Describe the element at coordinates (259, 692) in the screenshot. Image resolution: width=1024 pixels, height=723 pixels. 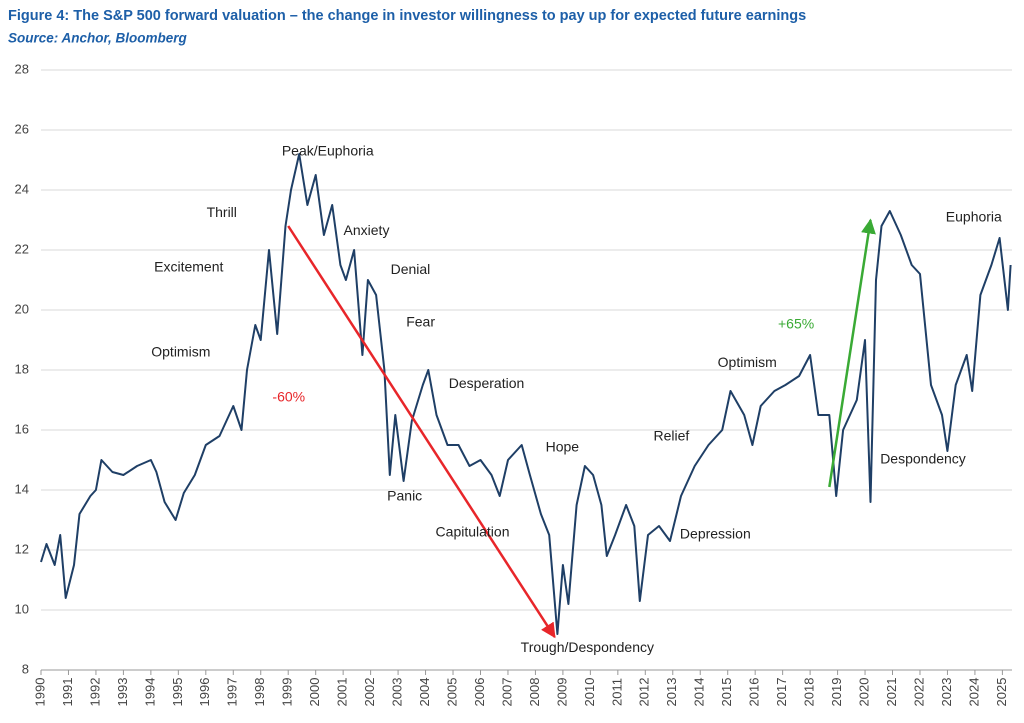
I see `x-tick-label: 1998` at that location.